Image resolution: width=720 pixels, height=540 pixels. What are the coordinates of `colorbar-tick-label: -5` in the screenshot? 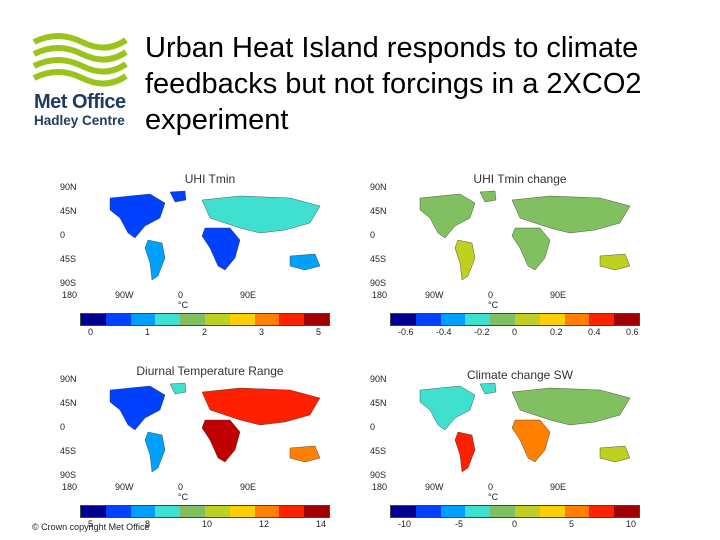 It's located at (459, 524).